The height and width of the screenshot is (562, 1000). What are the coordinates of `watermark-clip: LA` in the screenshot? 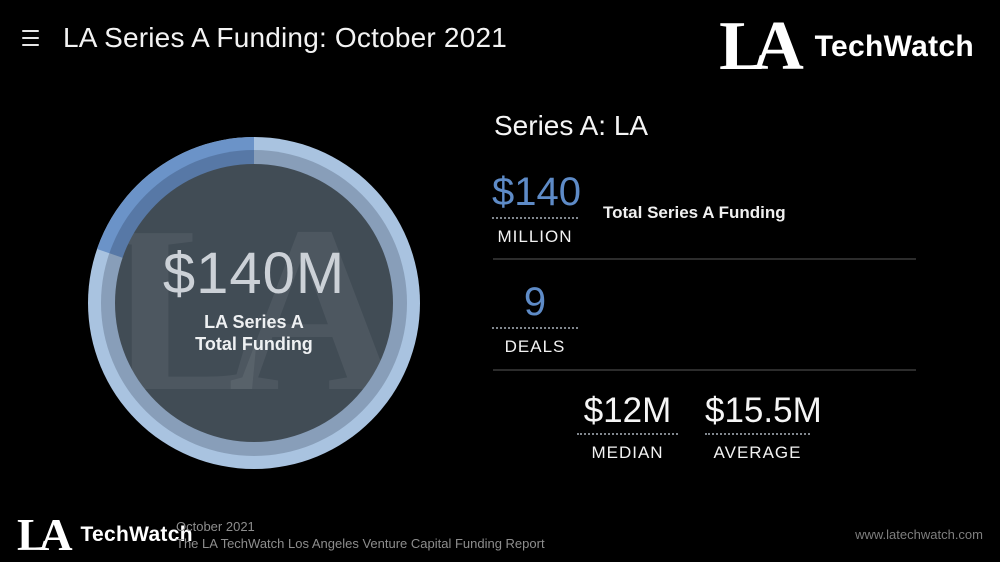 It's located at (254, 303).